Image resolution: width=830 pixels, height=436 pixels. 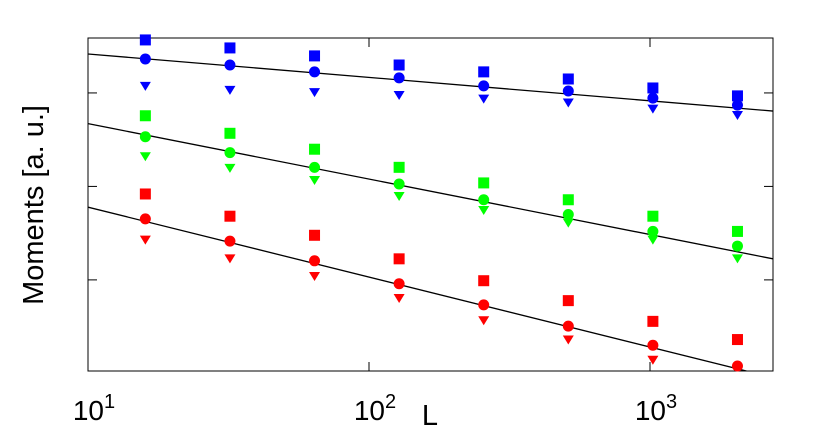 I want to click on y-axis-label: Moments [a. u.], so click(x=34, y=205).